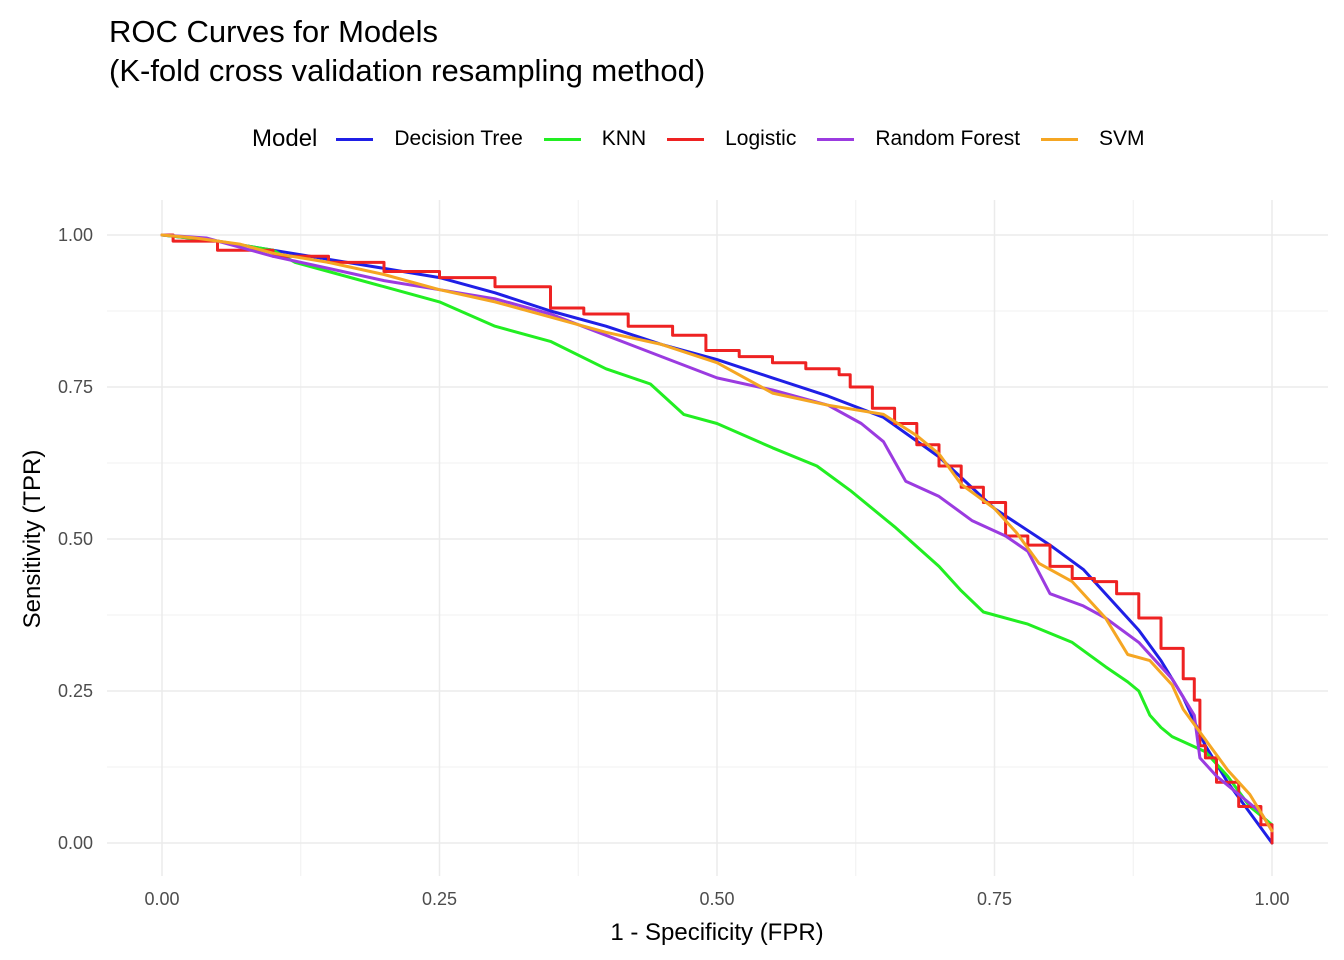  I want to click on x-tick-label: 0.75, so click(994, 899).